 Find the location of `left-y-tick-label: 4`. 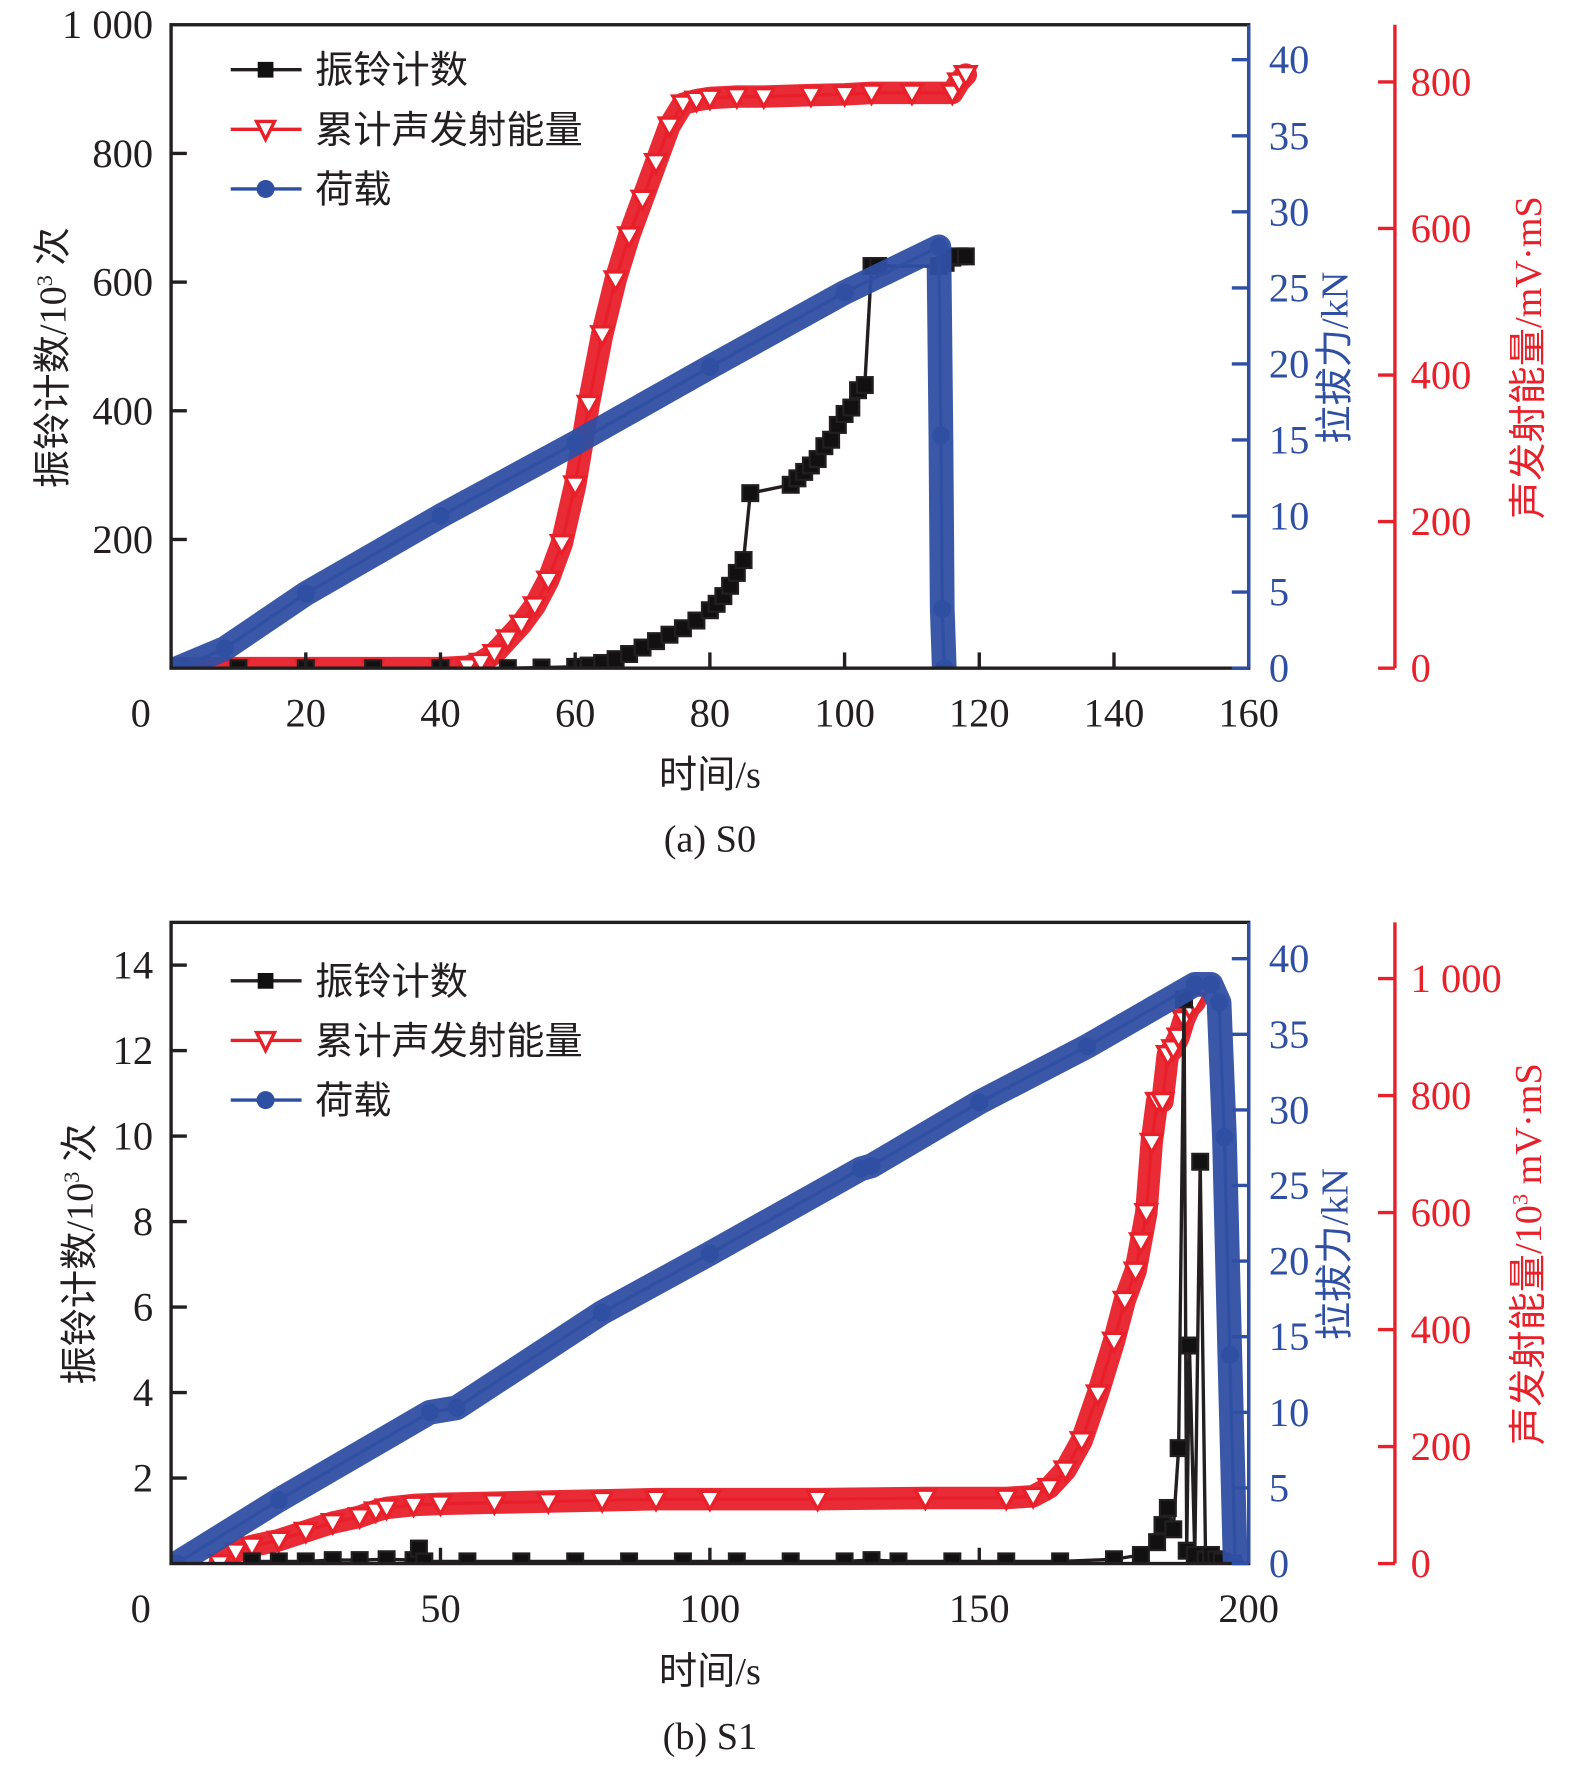

left-y-tick-label: 4 is located at coordinates (143, 1392).